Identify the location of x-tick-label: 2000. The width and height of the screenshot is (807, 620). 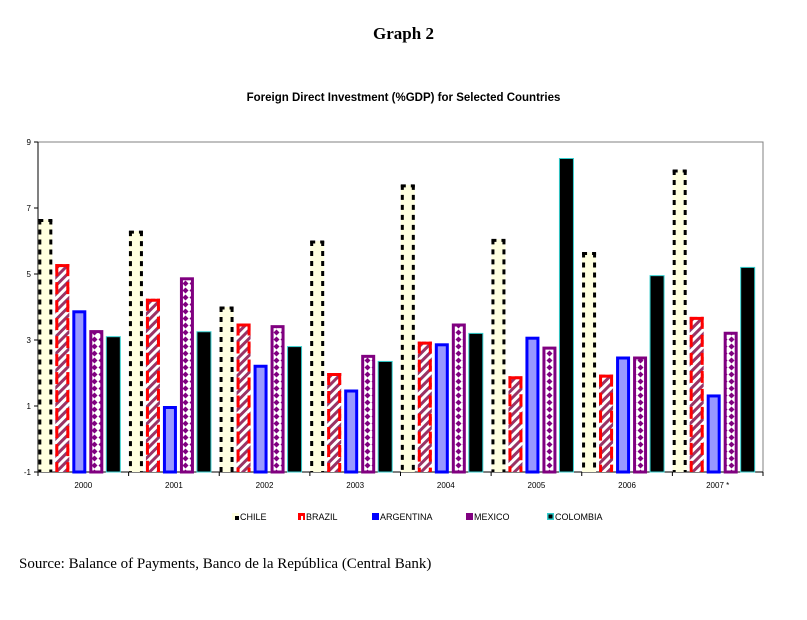
(83, 485).